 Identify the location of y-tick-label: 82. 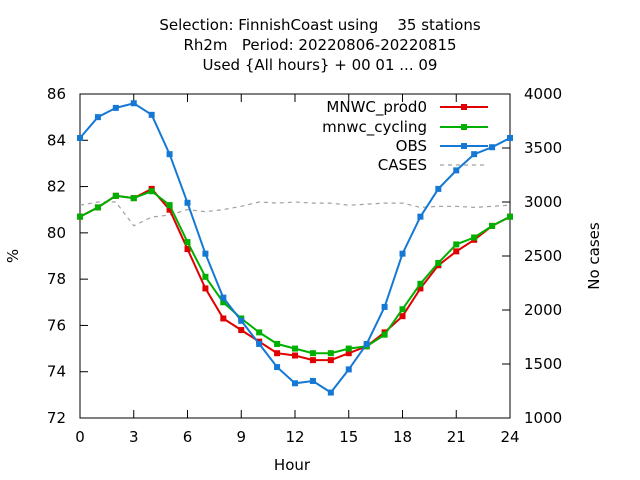
(56, 187).